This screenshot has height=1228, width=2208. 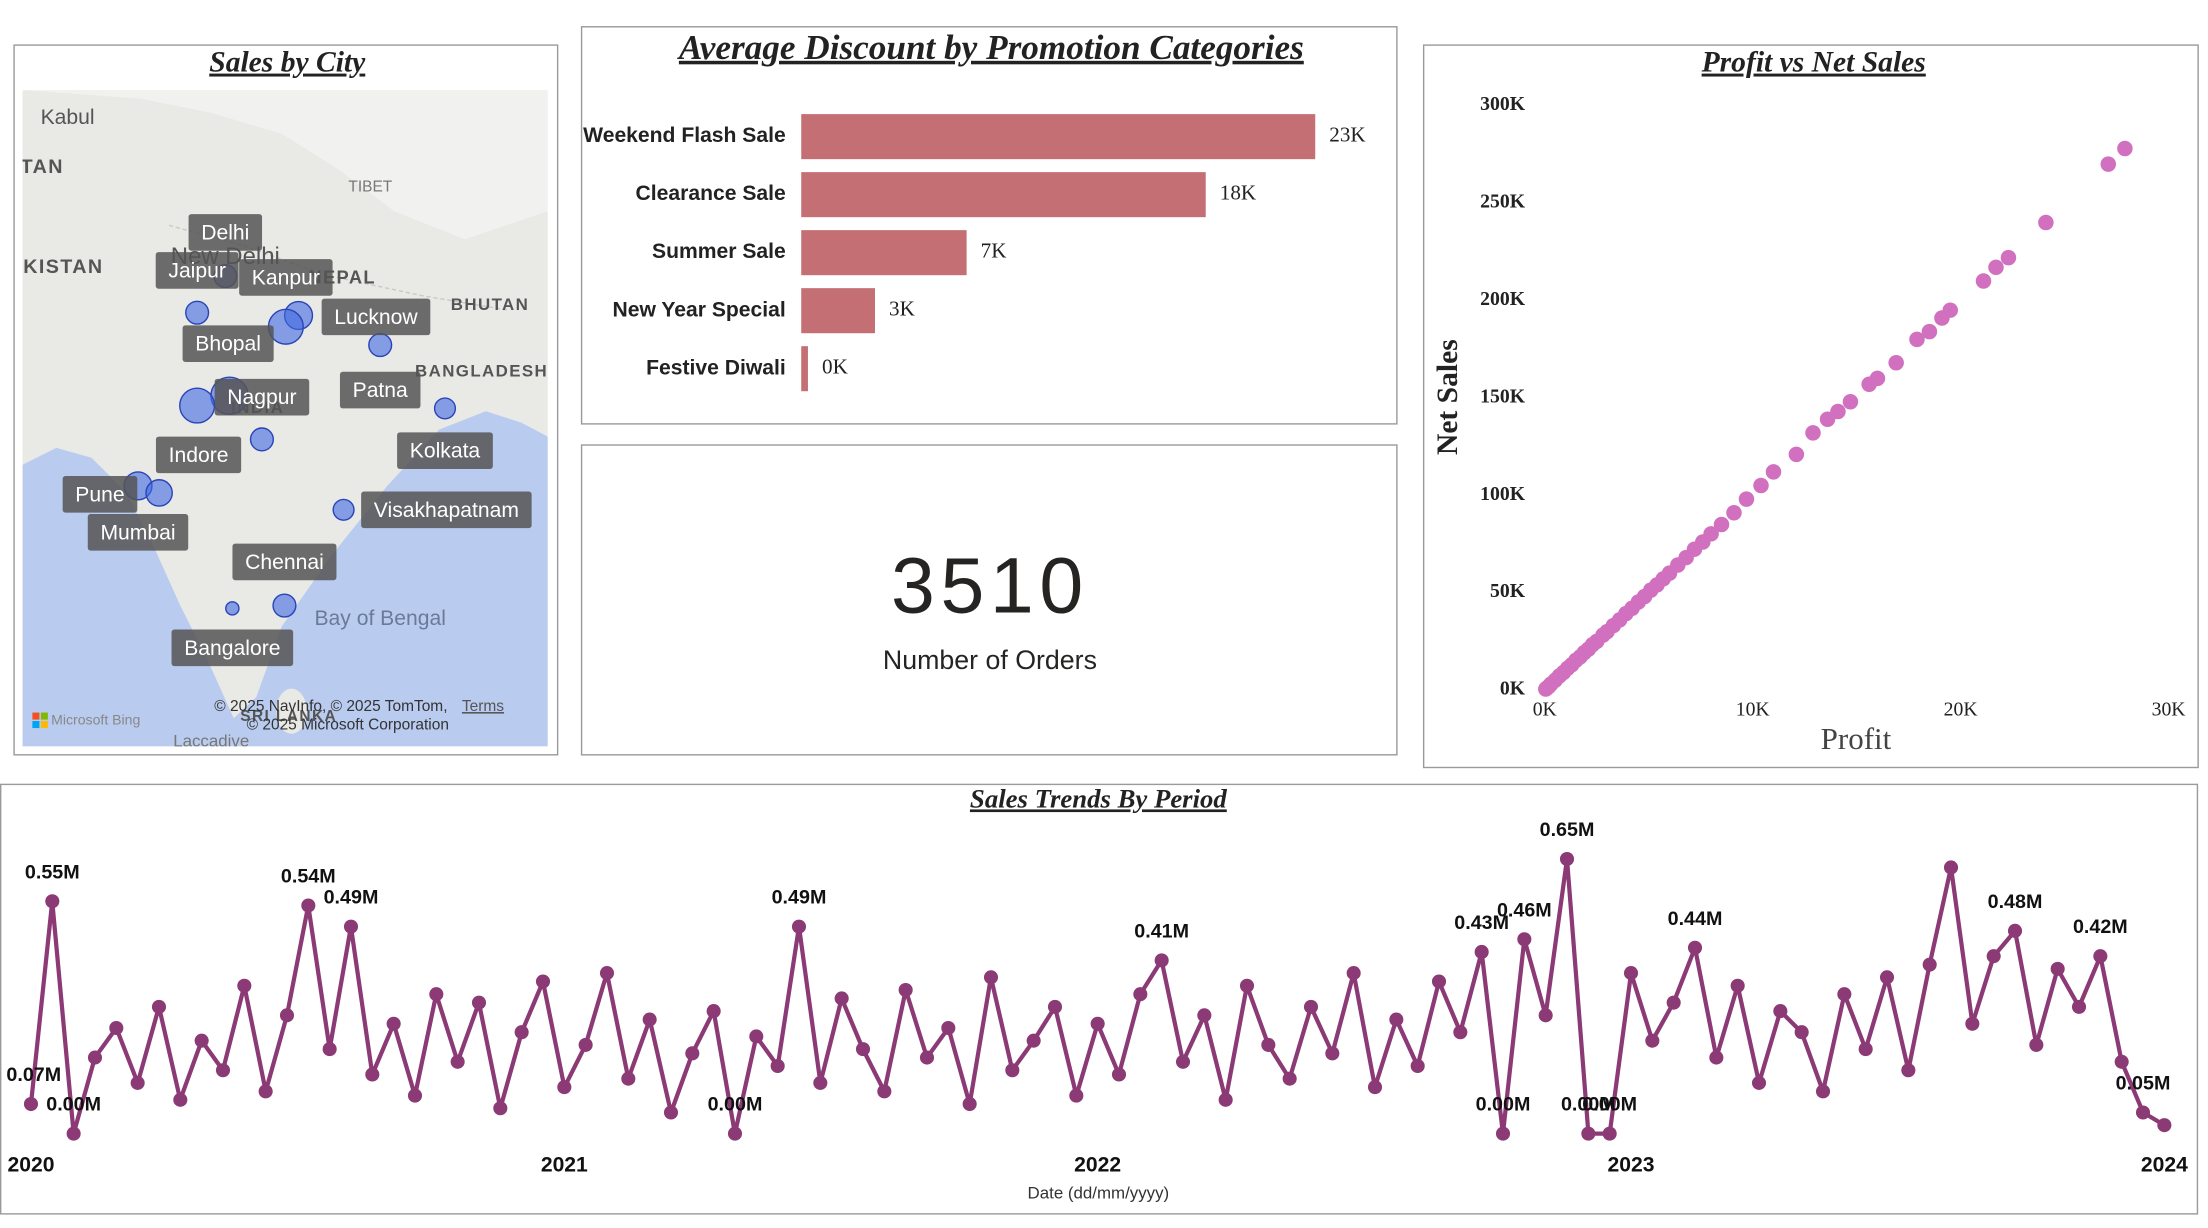 What do you see at coordinates (2015, 902) in the screenshot?
I see `value-label: 0.48M` at bounding box center [2015, 902].